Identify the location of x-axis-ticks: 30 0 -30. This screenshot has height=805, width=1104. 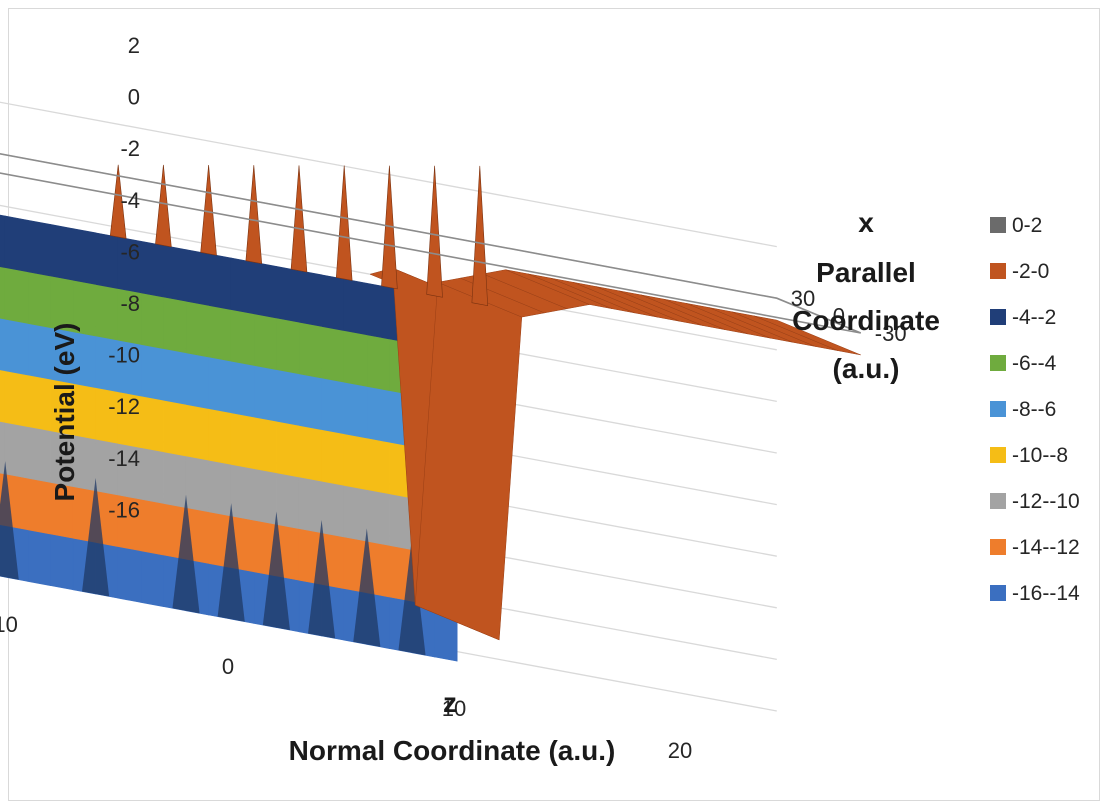
(849, 316).